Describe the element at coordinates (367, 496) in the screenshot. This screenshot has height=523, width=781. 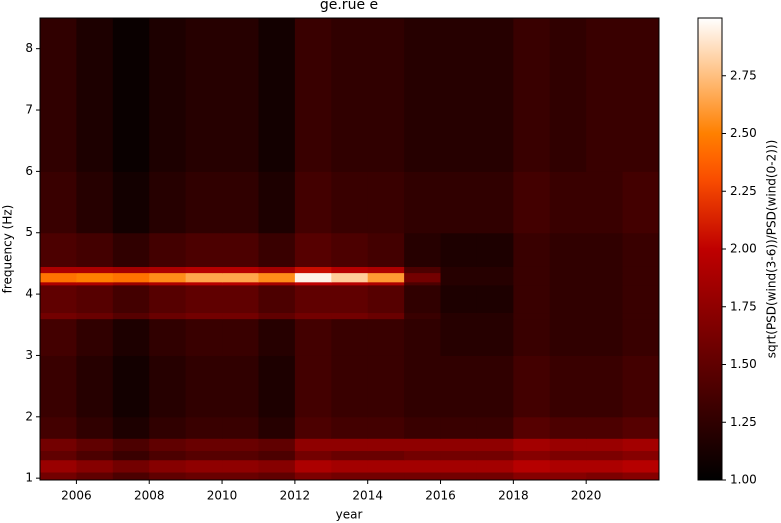
I see `x-tick-label: 2014` at that location.